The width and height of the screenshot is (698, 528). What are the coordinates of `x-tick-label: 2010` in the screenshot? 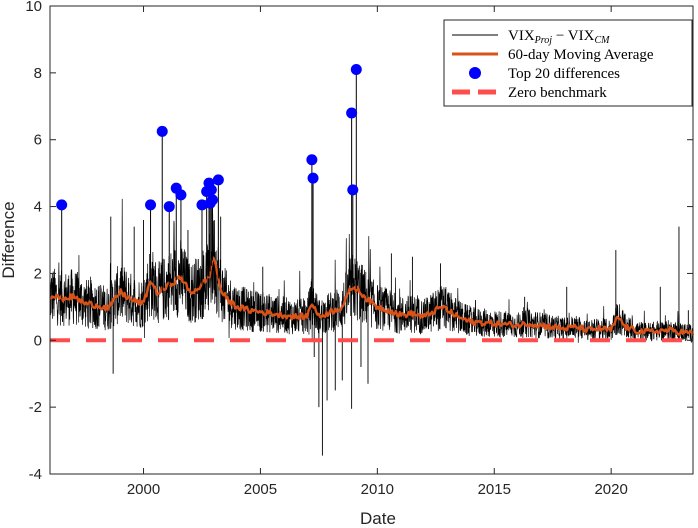 It's located at (377, 489).